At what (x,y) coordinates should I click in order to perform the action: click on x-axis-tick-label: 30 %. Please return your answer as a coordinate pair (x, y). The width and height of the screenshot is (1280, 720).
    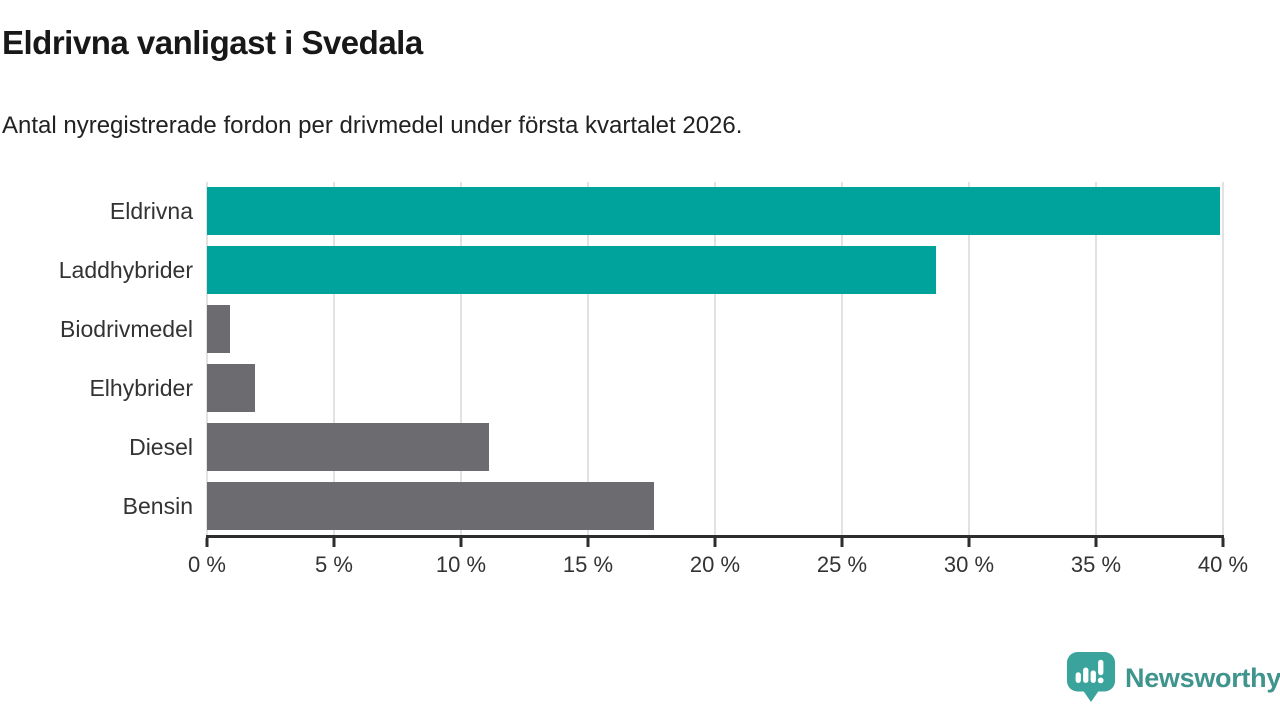
    Looking at the image, I should click on (969, 564).